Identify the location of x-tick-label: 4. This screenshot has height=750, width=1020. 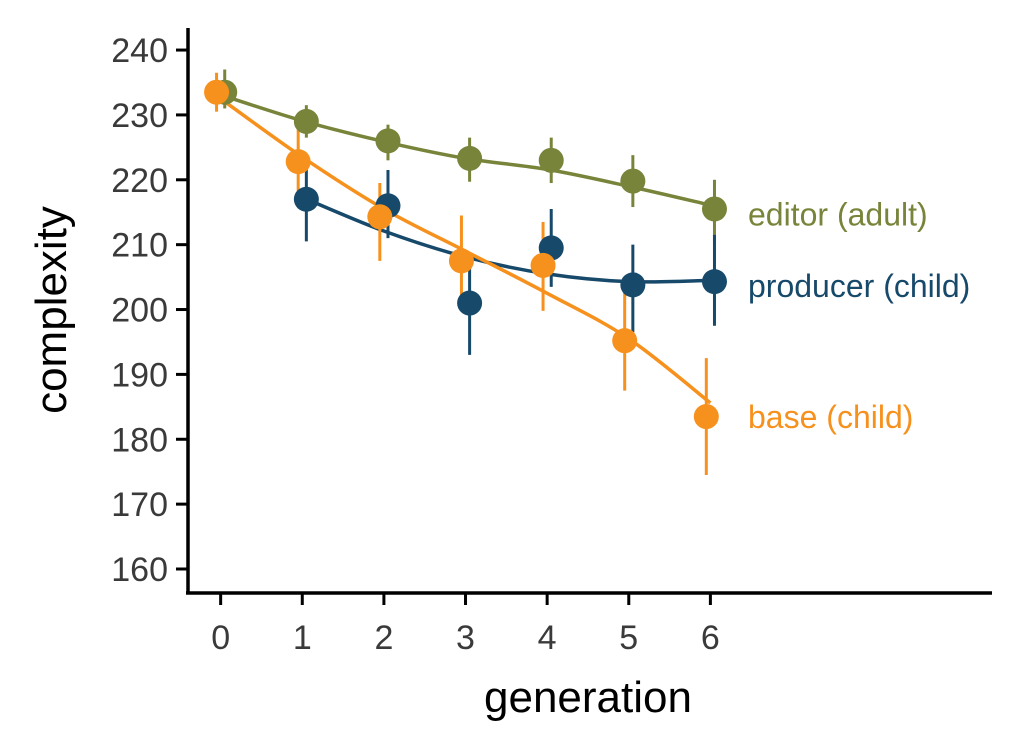
(547, 638).